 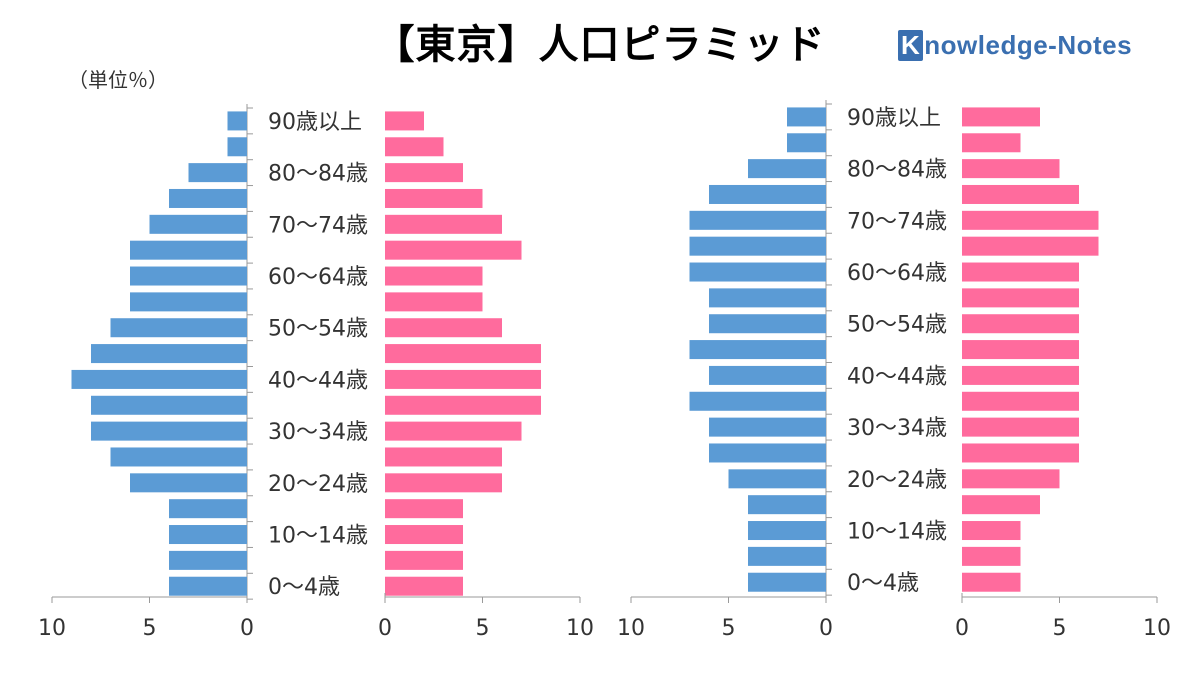 What do you see at coordinates (911, 45) in the screenshot?
I see `brand-initial: K` at bounding box center [911, 45].